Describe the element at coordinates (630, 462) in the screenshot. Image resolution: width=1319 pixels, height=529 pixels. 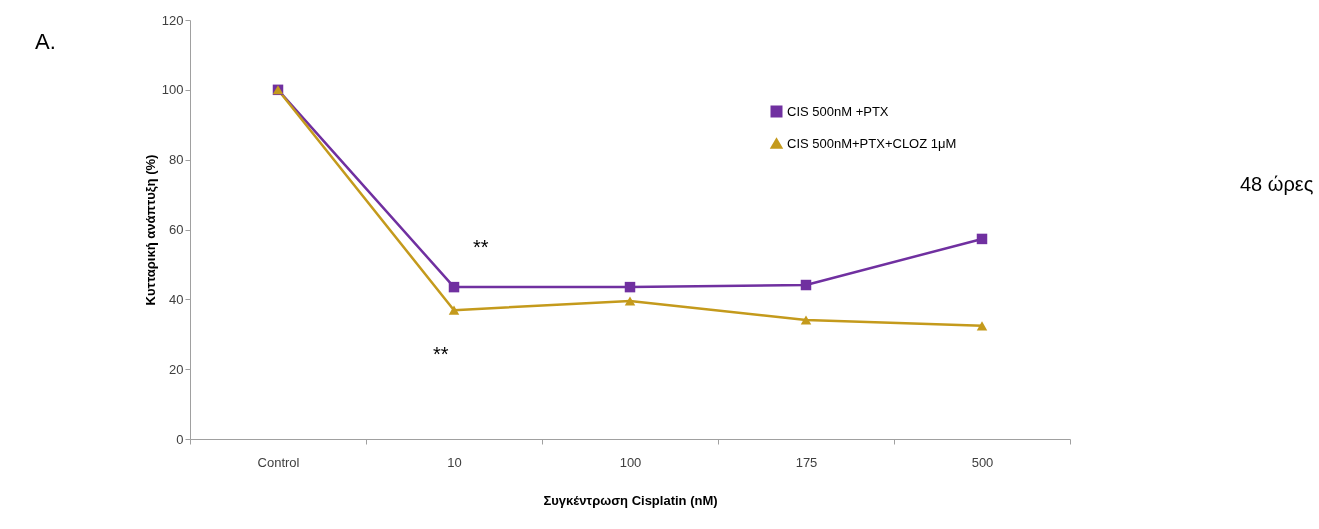
I see `x-tick-label: 100` at that location.